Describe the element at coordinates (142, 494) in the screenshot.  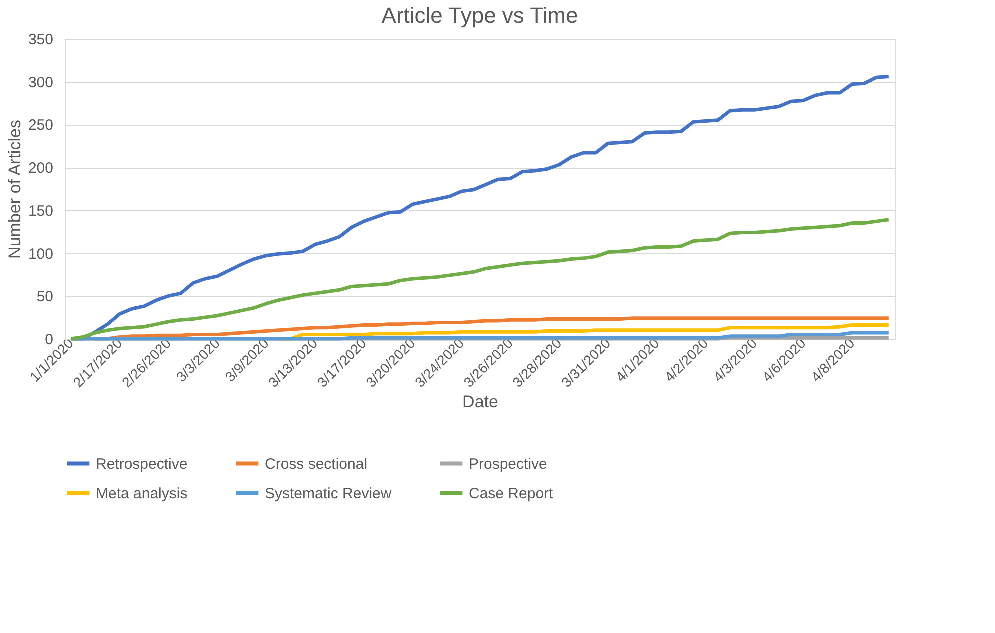
I see `legend-label: Meta analysis` at that location.